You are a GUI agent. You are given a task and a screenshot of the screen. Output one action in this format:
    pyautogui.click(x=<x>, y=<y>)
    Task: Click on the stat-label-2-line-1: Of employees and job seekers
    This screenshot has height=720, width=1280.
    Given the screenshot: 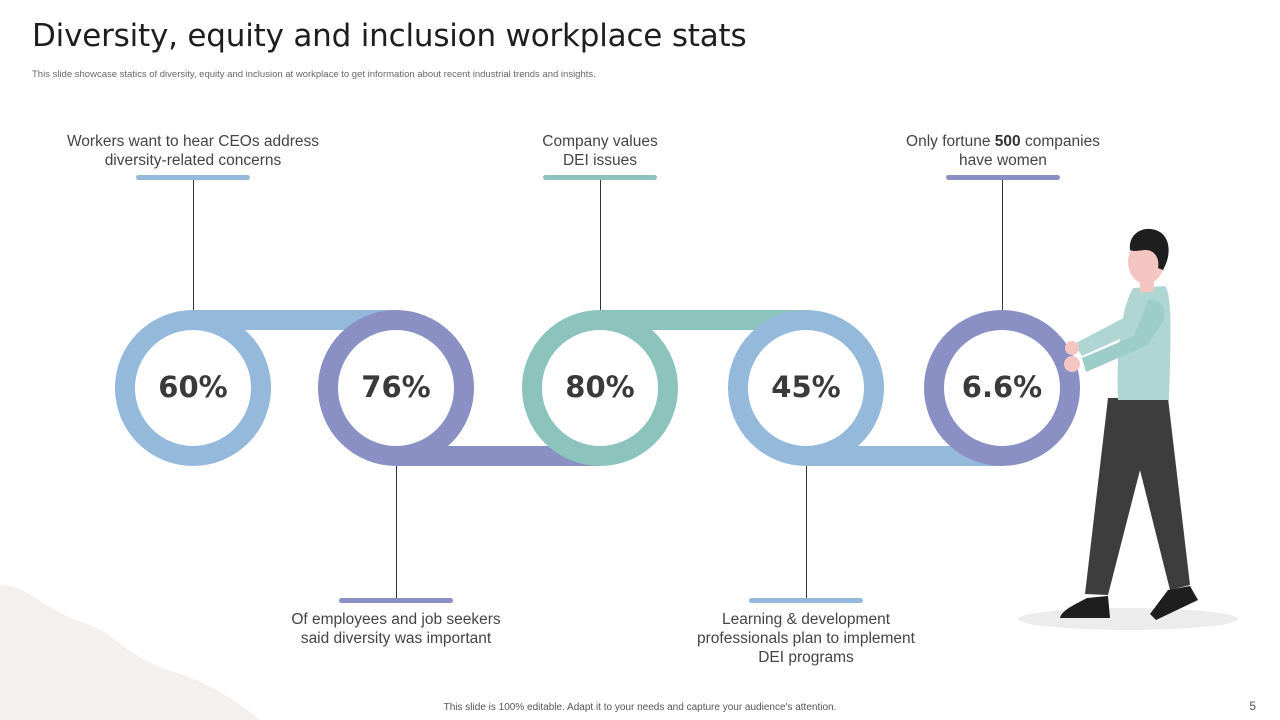 What is the action you would take?
    pyautogui.click(x=396, y=619)
    